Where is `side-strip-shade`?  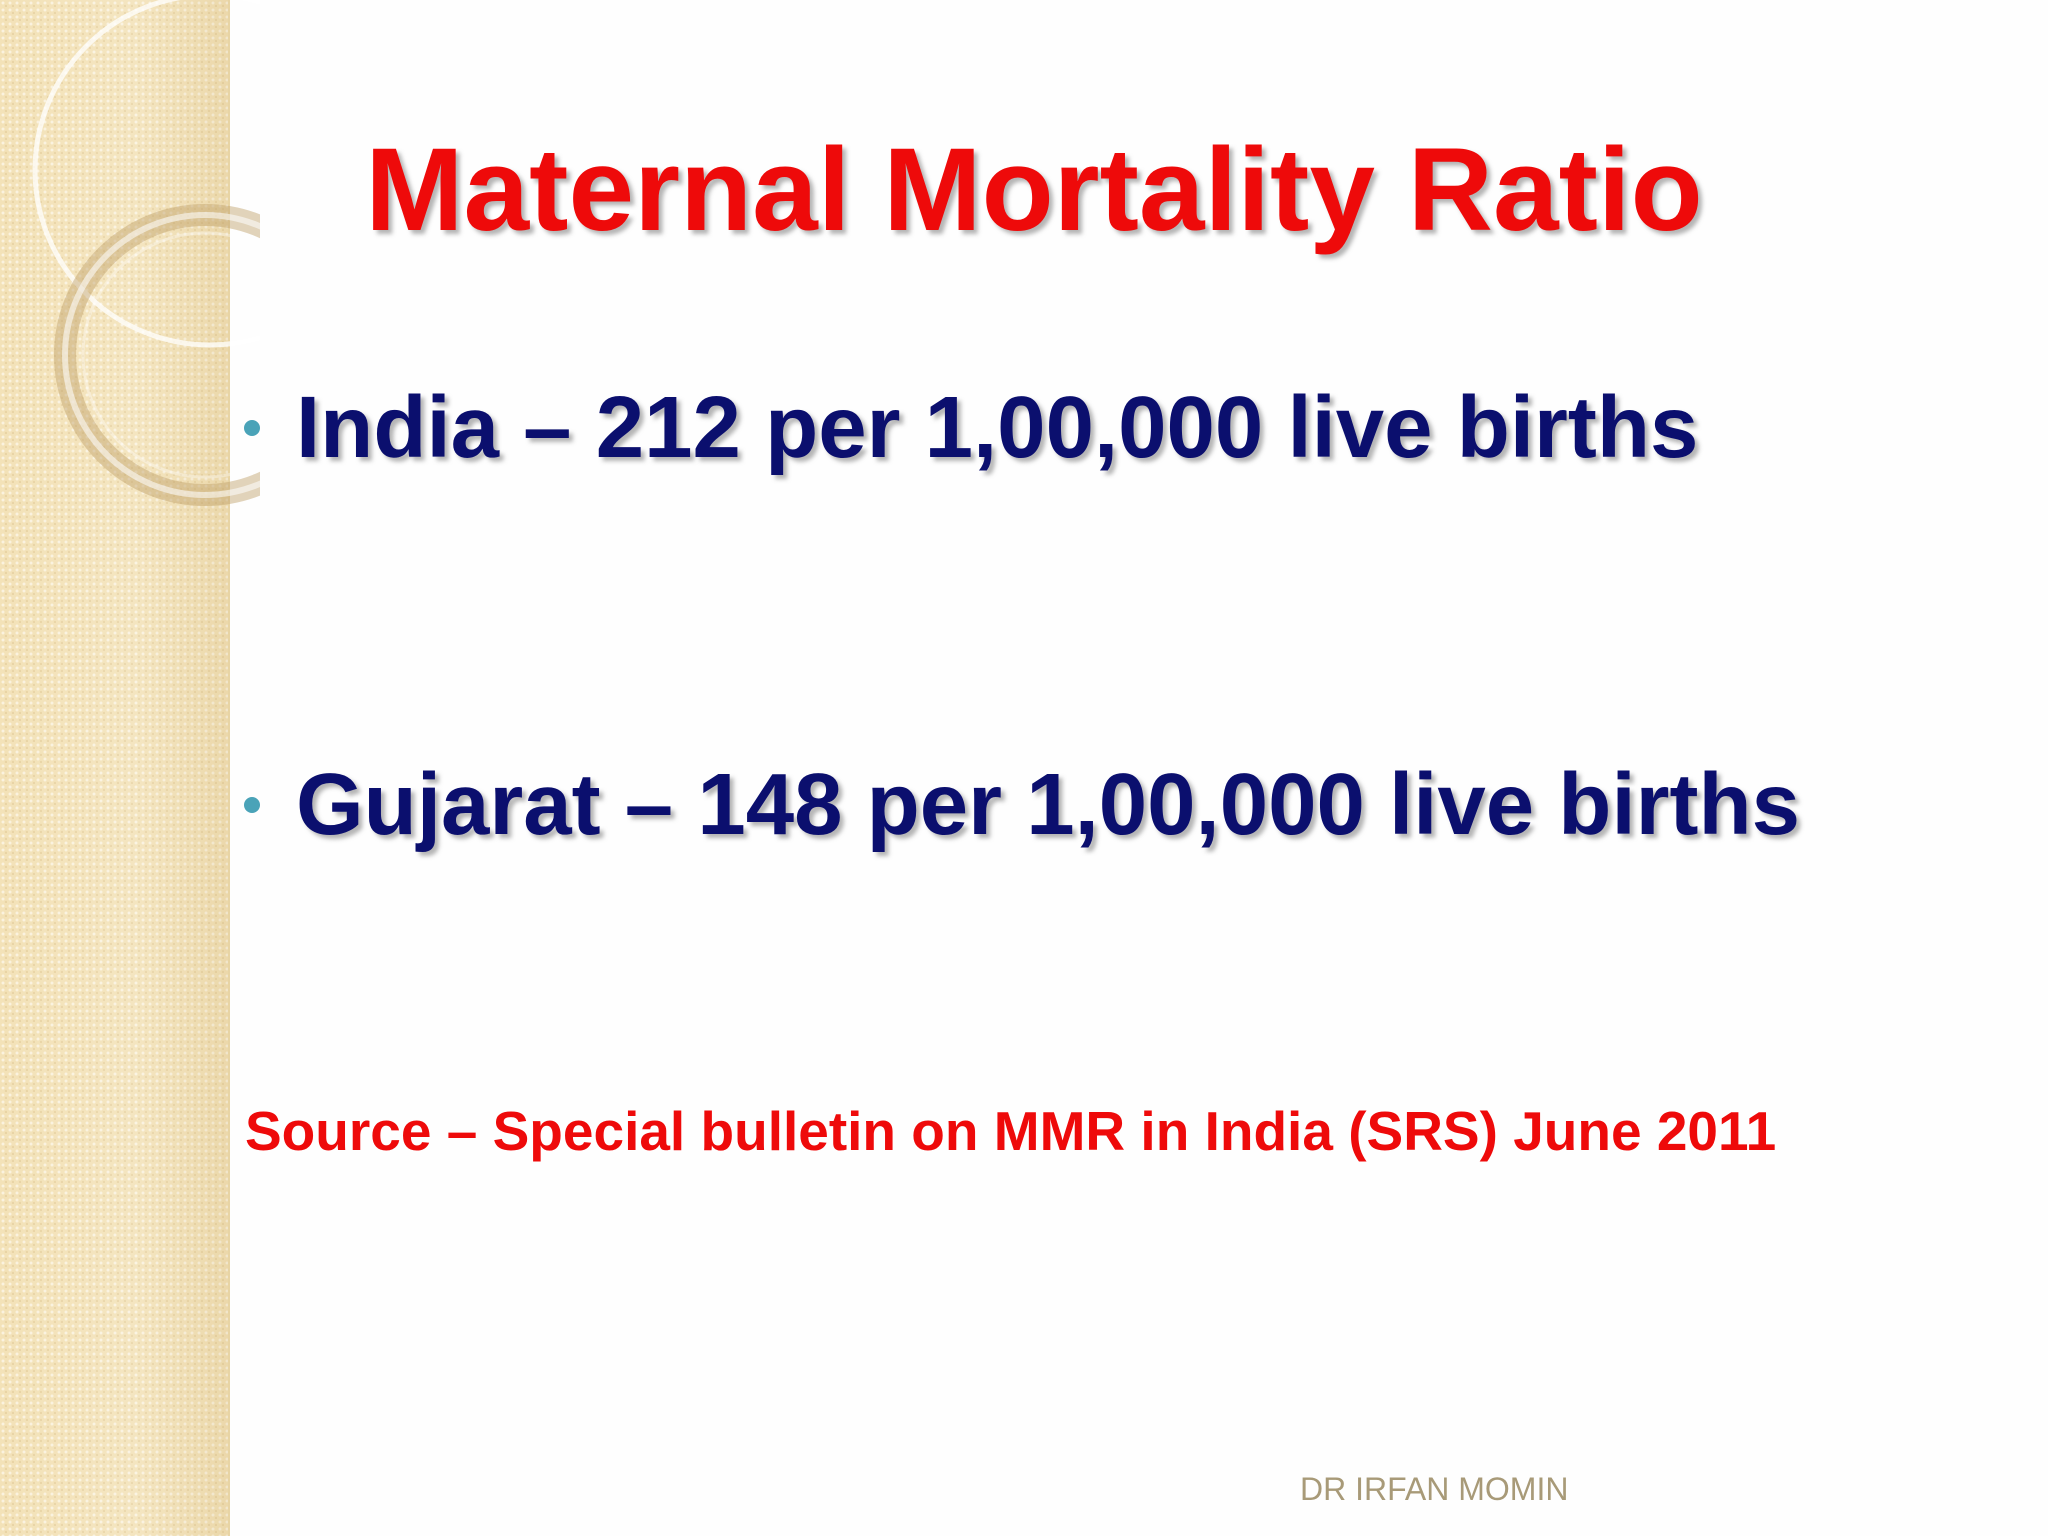 side-strip-shade is located at coordinates (114, 768).